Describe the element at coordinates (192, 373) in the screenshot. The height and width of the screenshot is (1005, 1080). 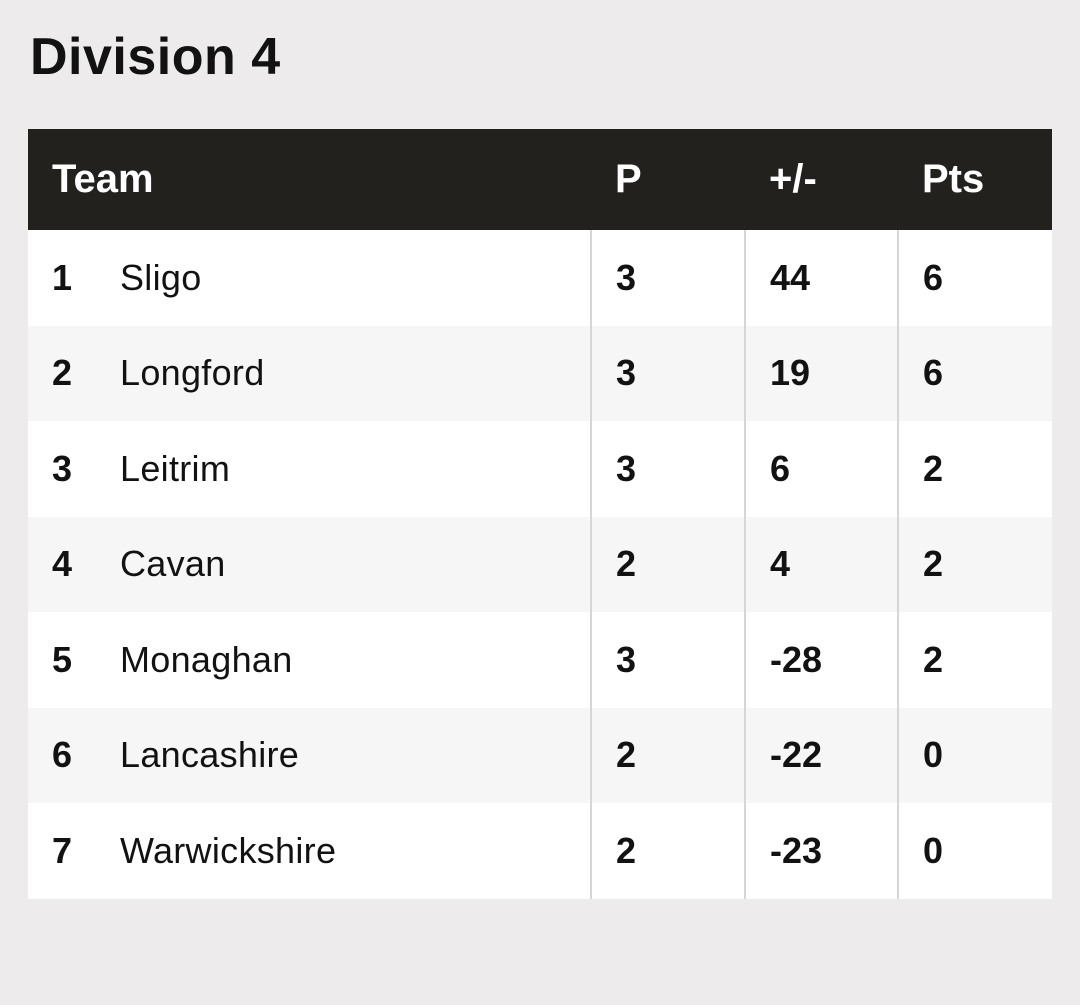
I see `row-team: Longford` at that location.